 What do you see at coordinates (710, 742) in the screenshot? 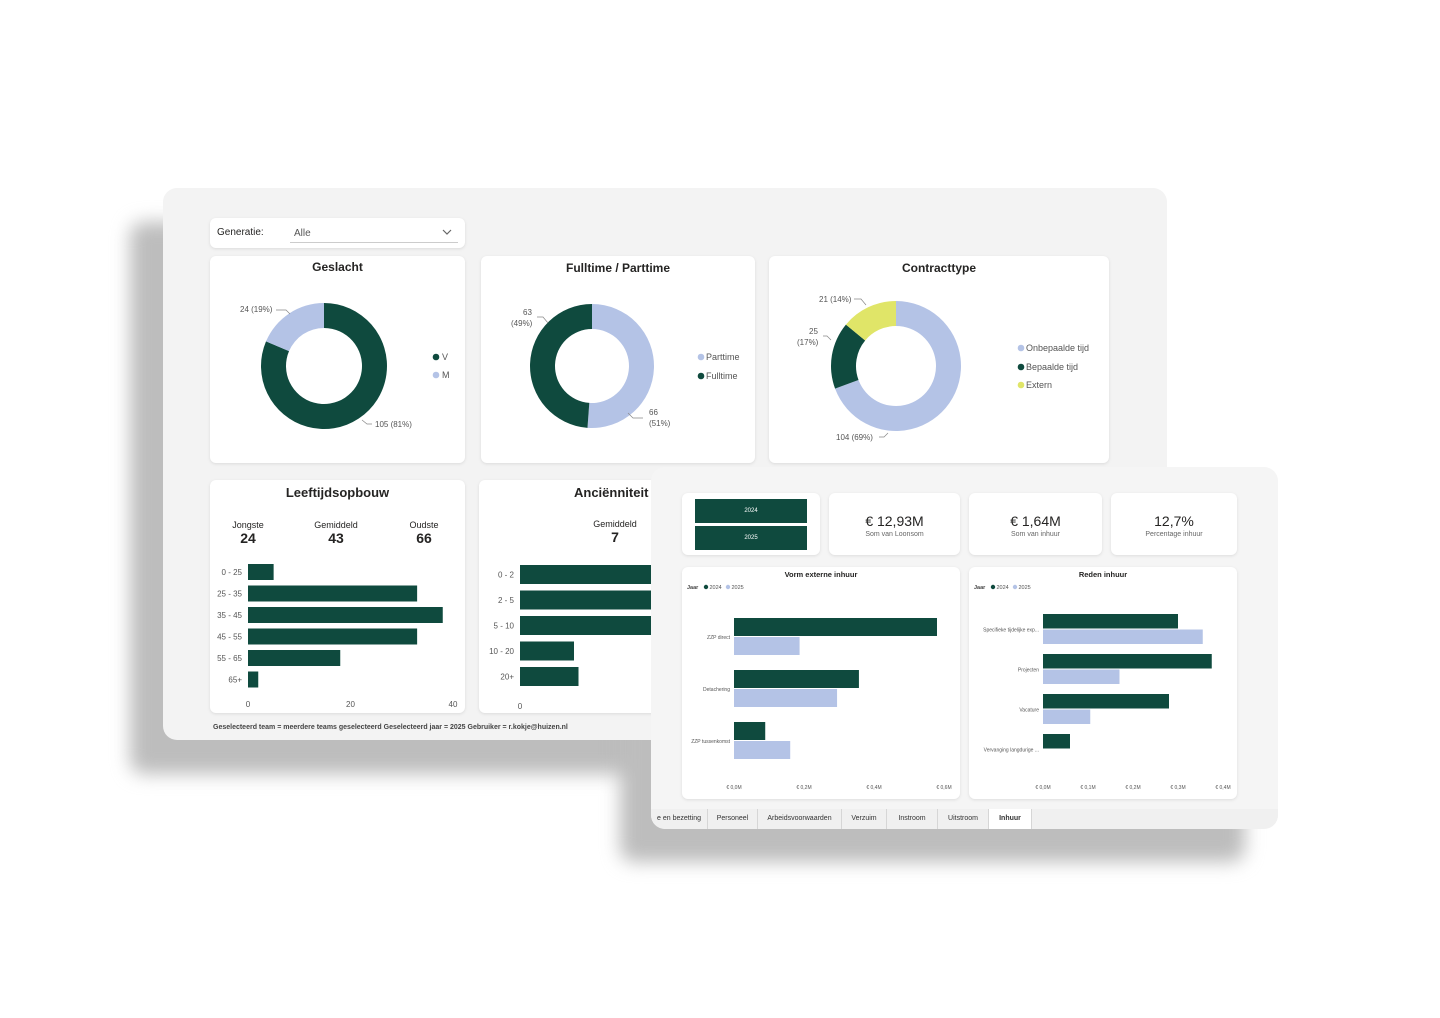
I see `category-label: ZZP tussenkomst` at bounding box center [710, 742].